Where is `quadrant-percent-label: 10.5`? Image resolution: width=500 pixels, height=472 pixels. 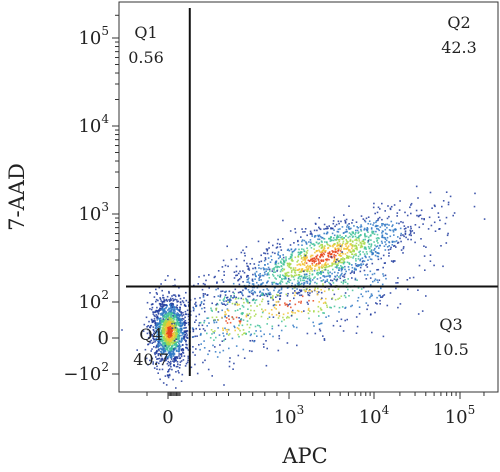
quadrant-percent-label: 10.5 is located at coordinates (451, 349).